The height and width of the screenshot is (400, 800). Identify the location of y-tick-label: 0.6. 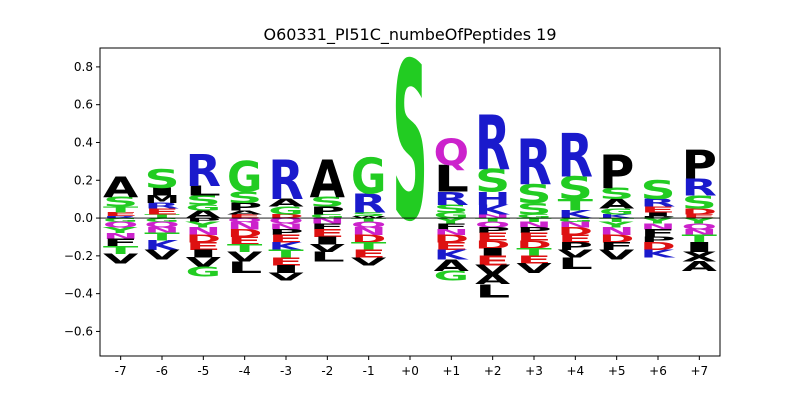
(83, 105).